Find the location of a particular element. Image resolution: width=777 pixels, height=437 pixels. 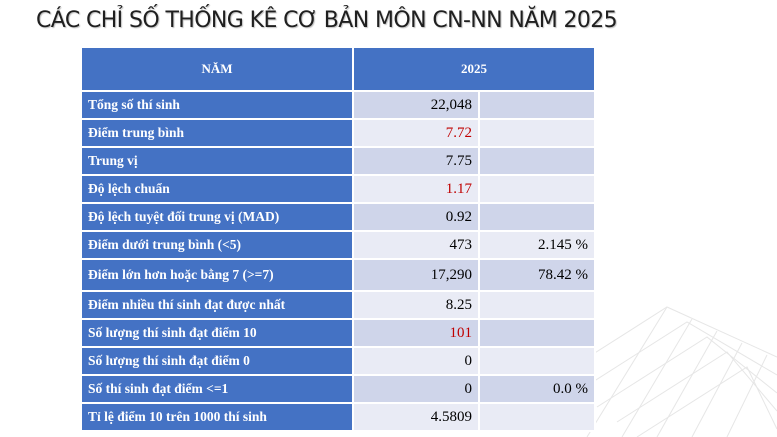

row-percentage: 78.42 % is located at coordinates (537, 275).